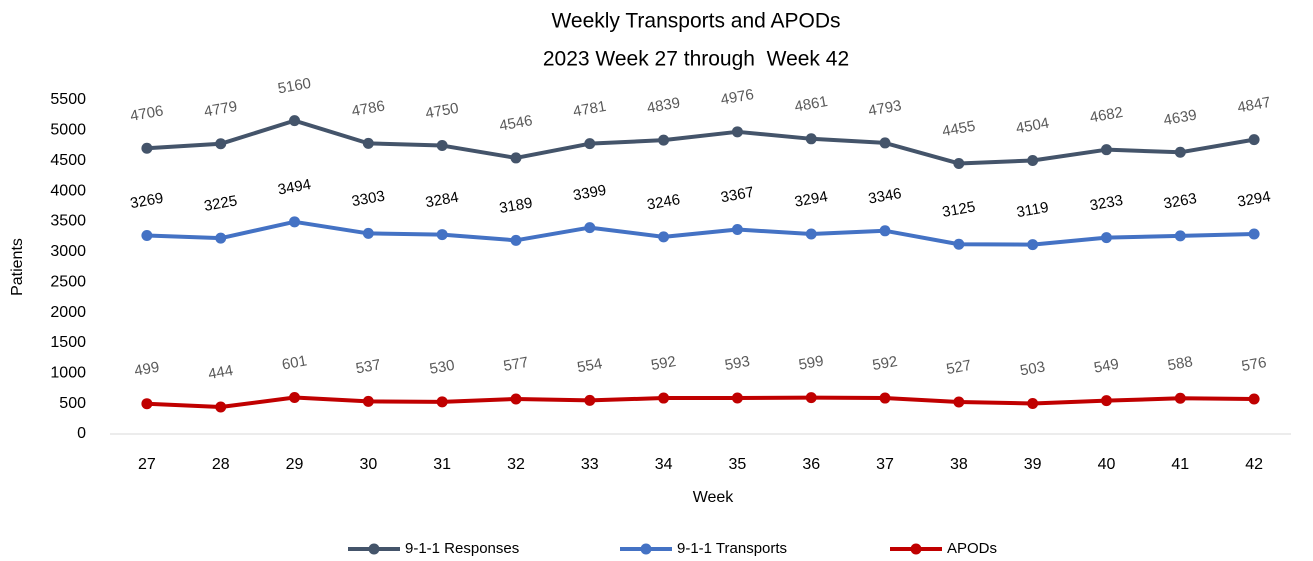  What do you see at coordinates (68, 221) in the screenshot?
I see `y-tick-label: 3500` at bounding box center [68, 221].